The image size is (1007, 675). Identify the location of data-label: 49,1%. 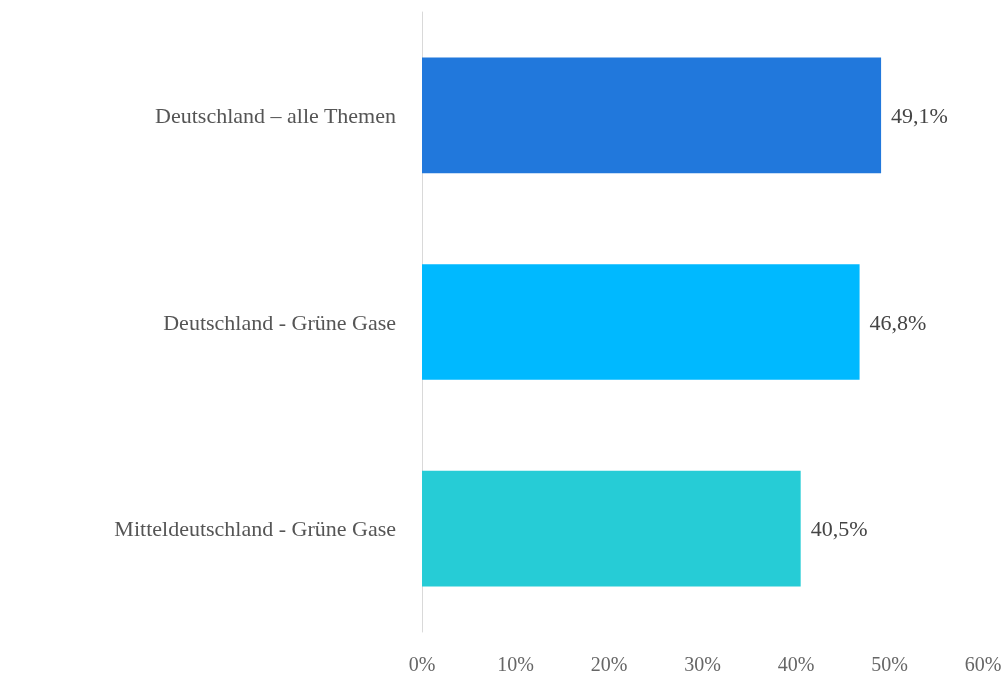
(919, 115).